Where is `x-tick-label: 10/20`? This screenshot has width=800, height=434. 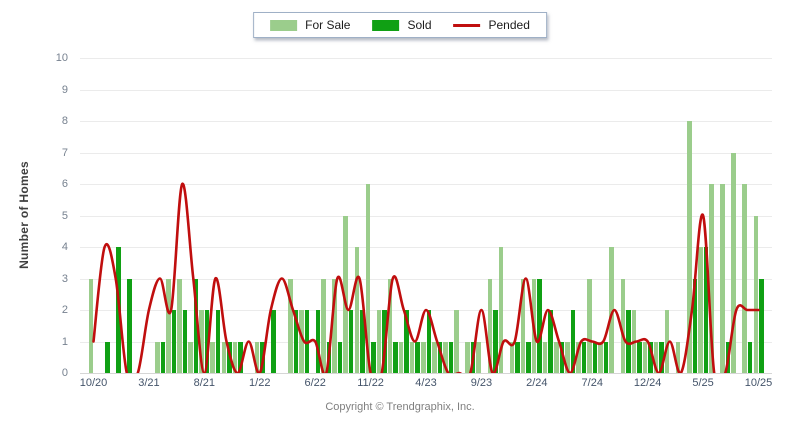
x-tick-label: 10/20 is located at coordinates (93, 383).